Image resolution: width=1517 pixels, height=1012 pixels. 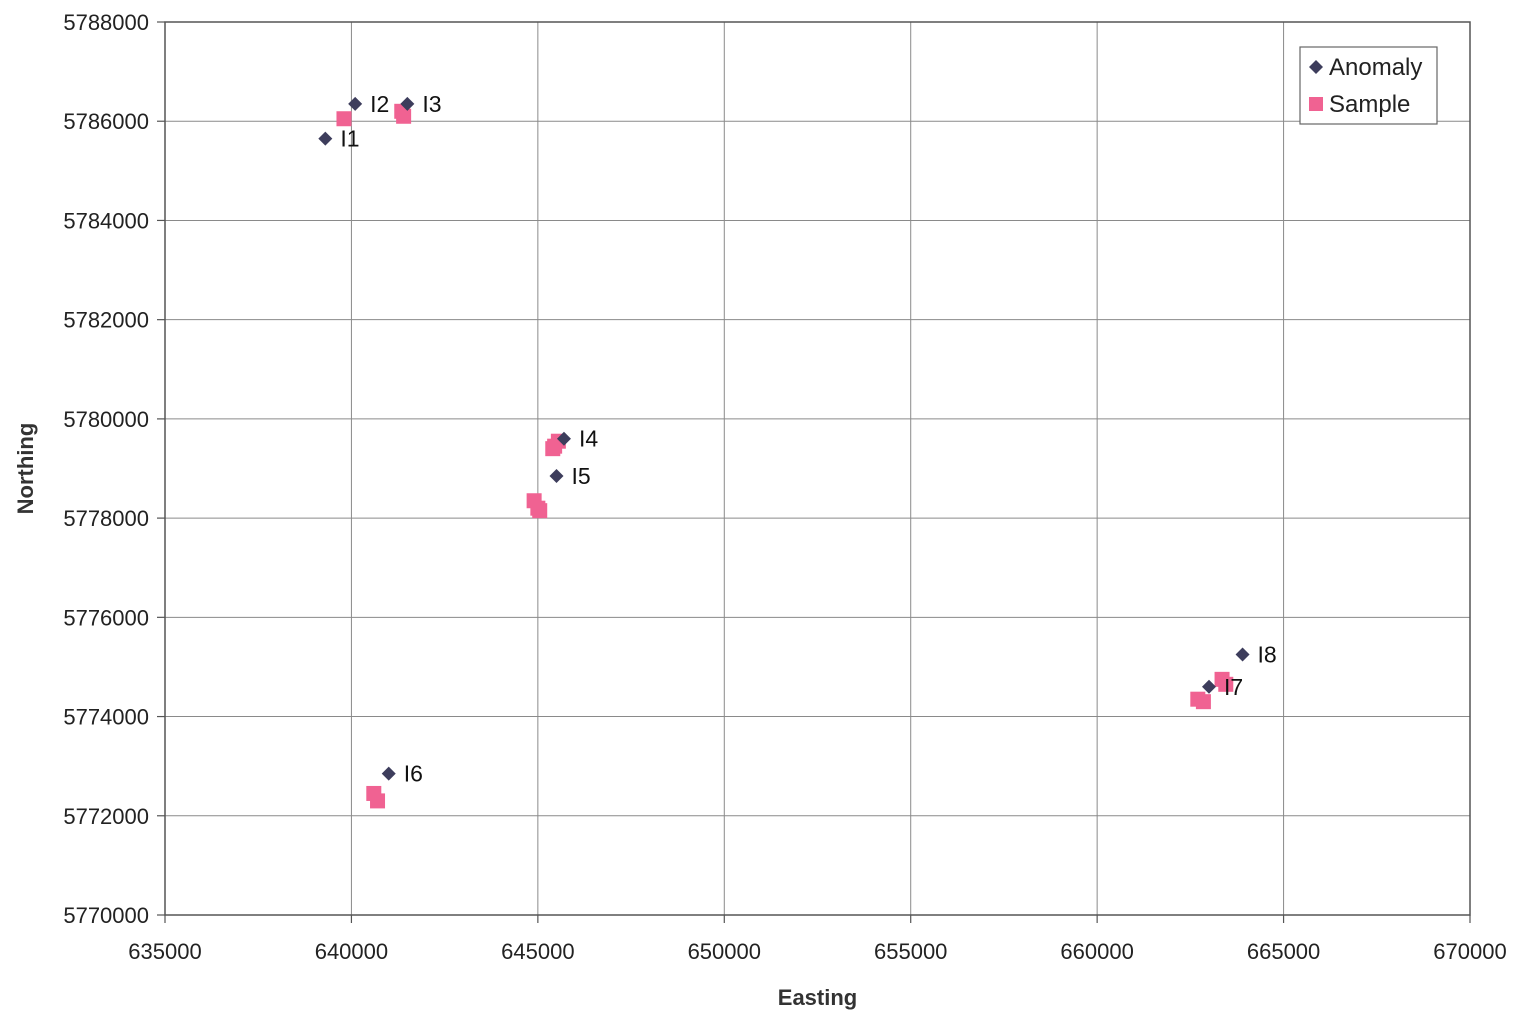 I want to click on legend-entry-sample: Sample, so click(x=1369, y=104).